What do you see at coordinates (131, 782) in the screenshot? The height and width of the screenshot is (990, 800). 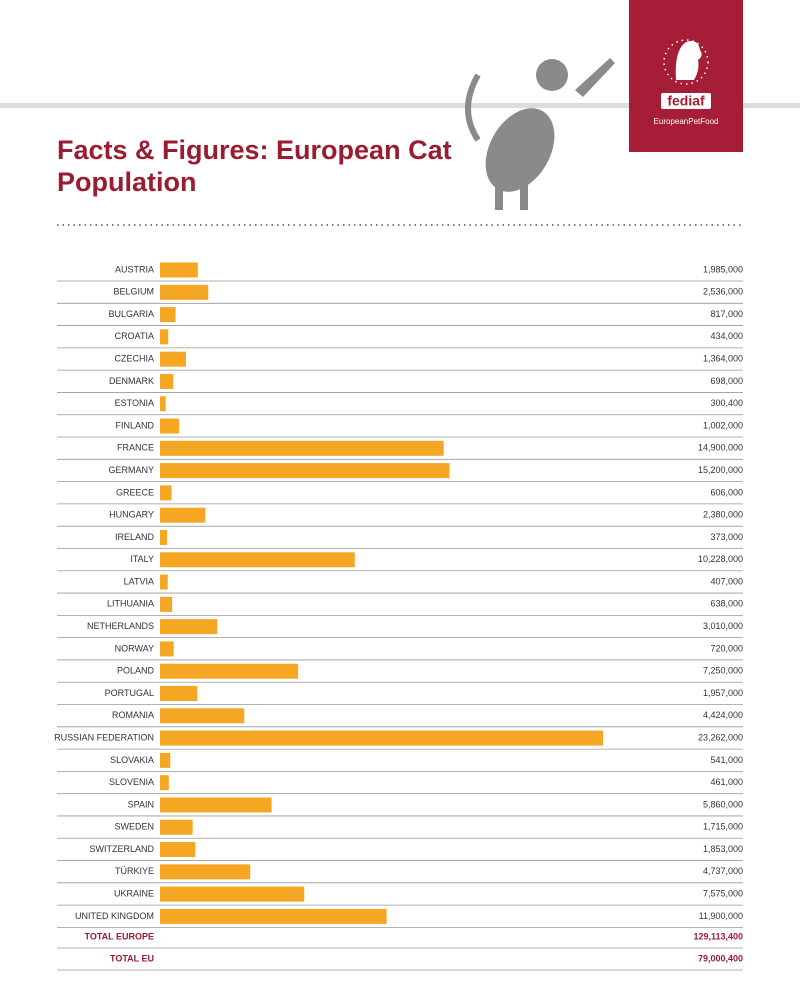 I see `category-label: SLOVENIA` at bounding box center [131, 782].